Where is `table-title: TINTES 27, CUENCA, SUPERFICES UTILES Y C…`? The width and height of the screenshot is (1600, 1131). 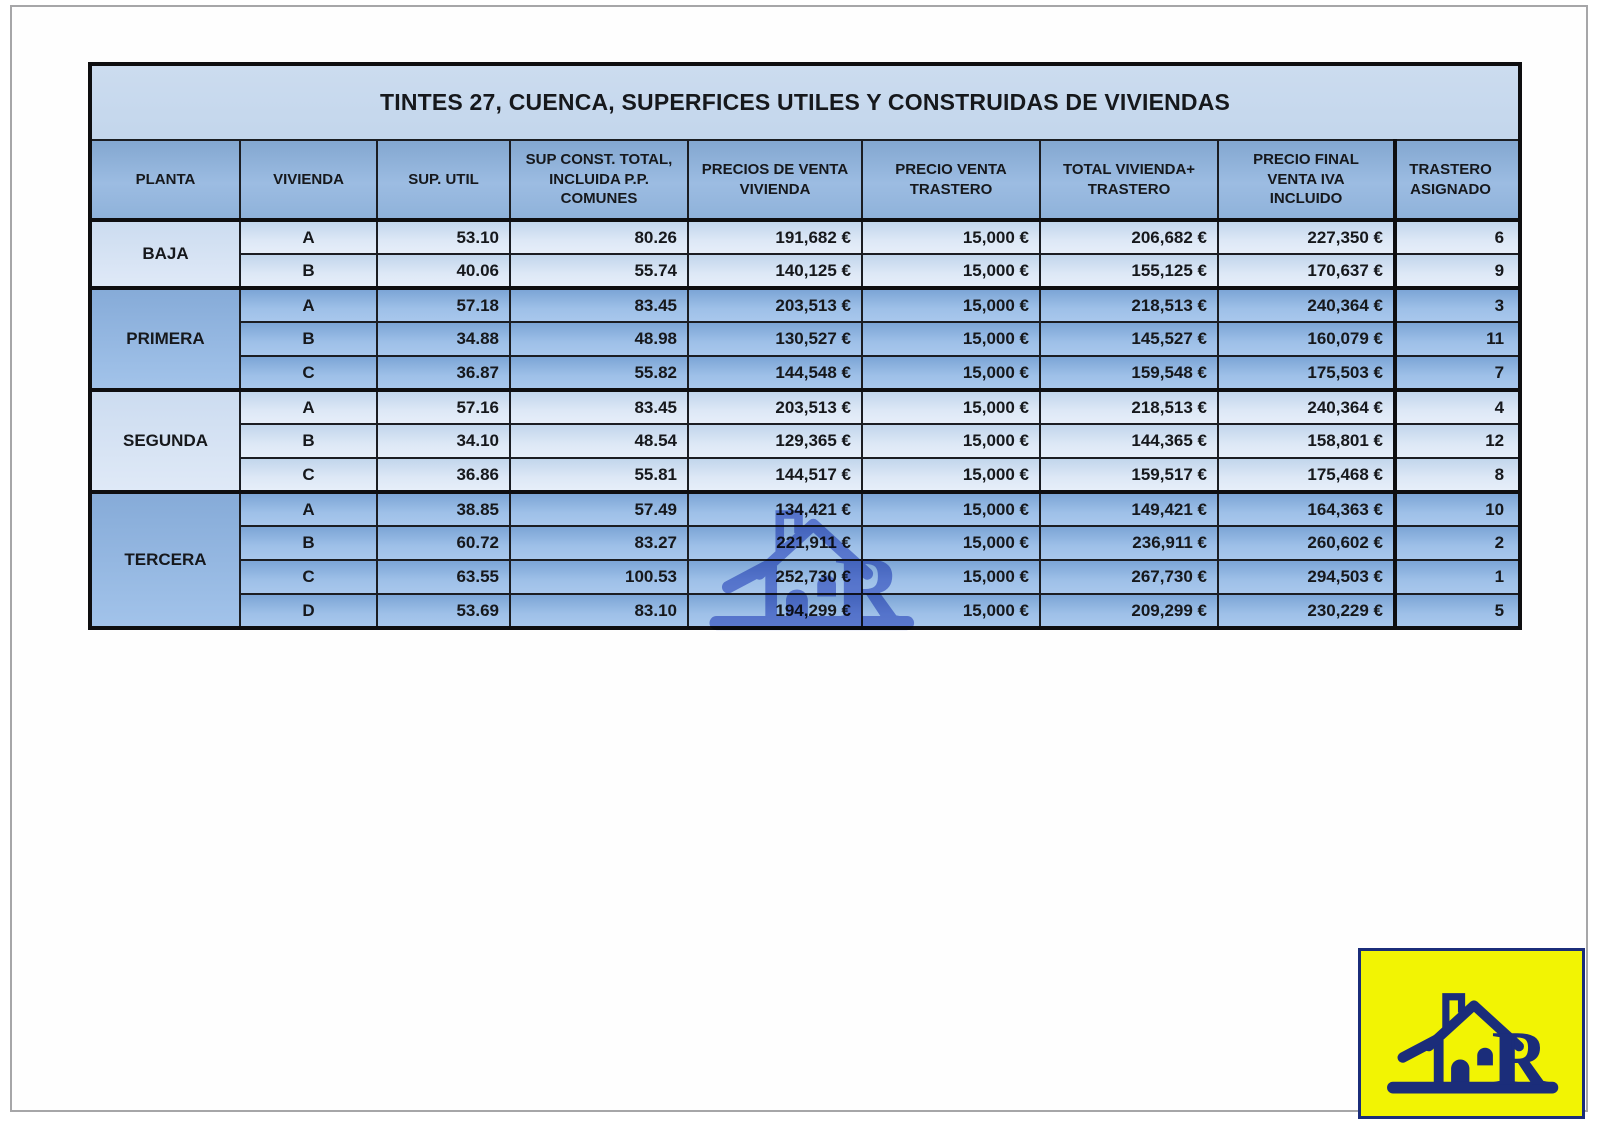
table-title: TINTES 27, CUENCA, SUPERFICES UTILES Y C… is located at coordinates (805, 102).